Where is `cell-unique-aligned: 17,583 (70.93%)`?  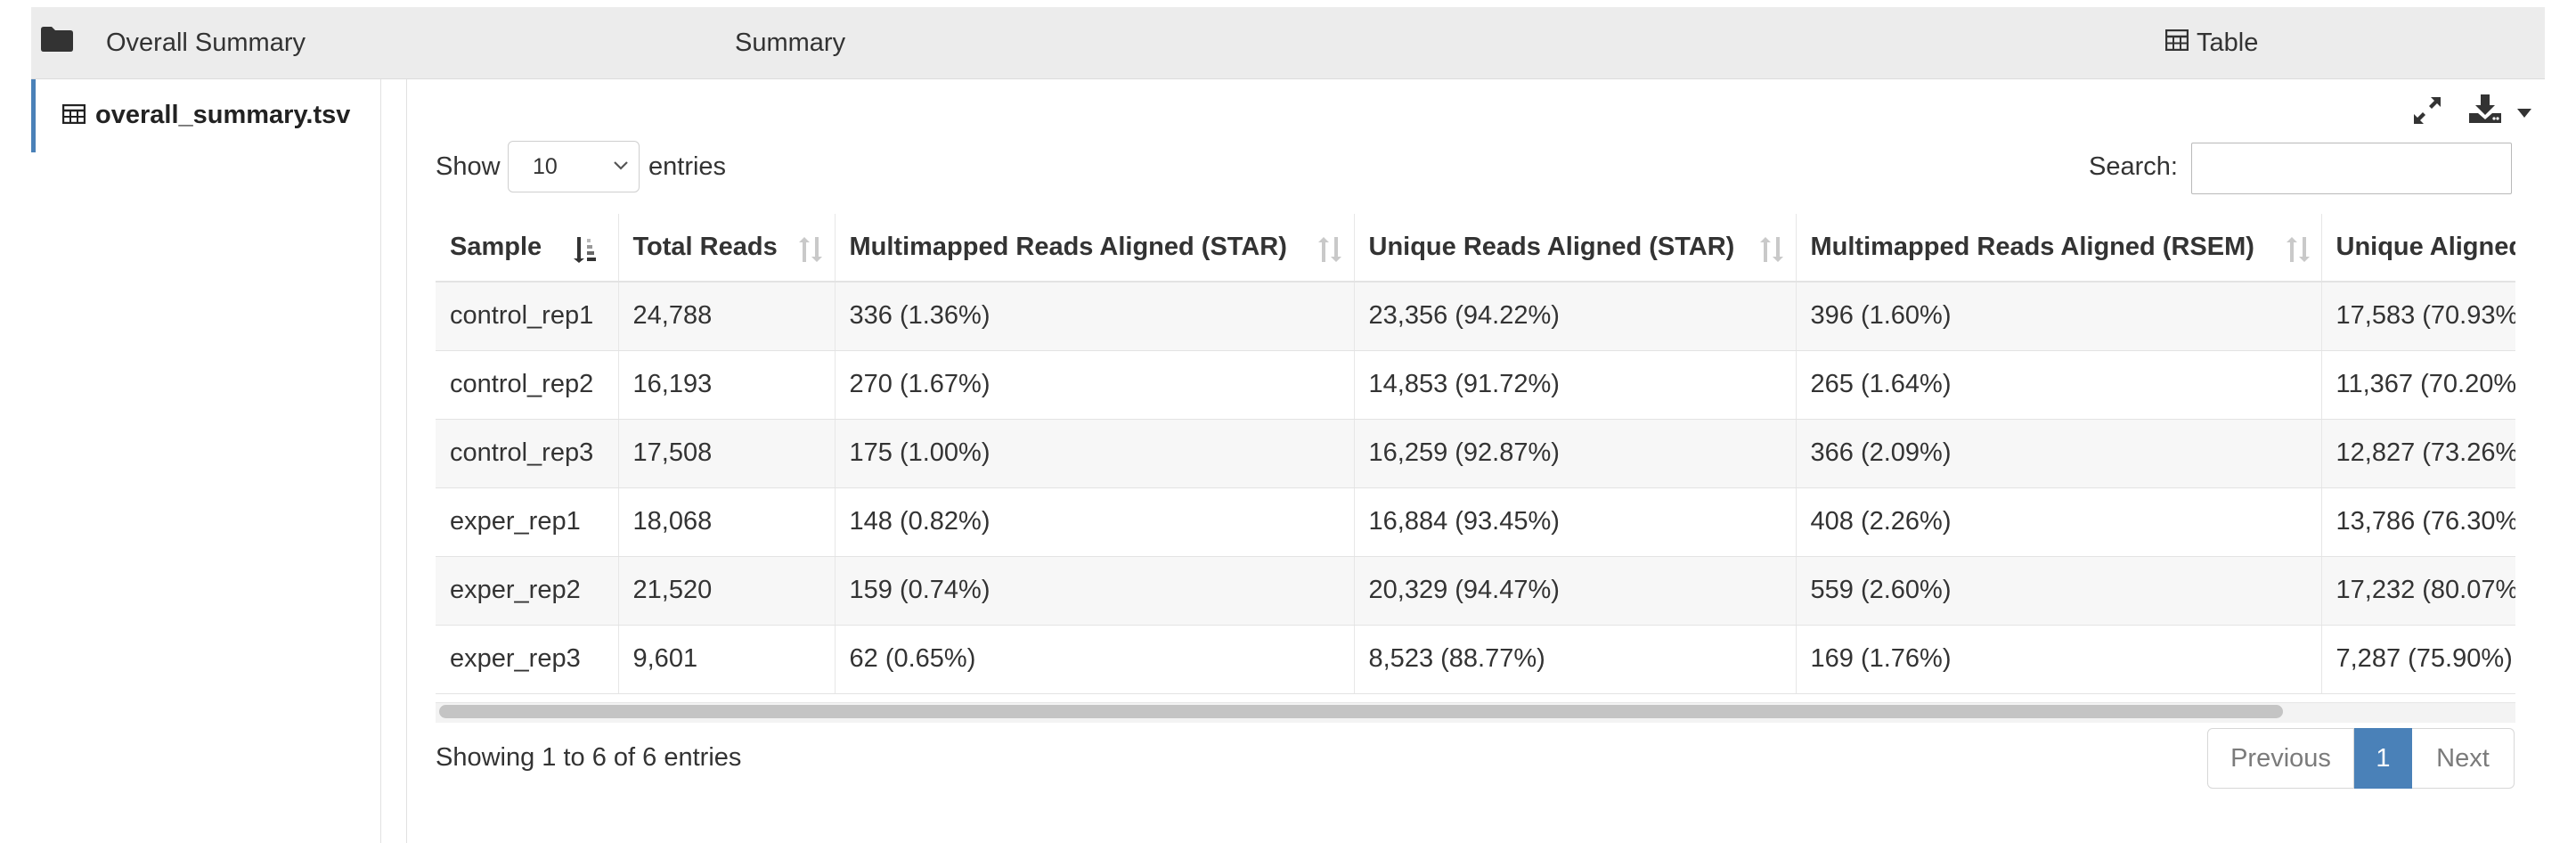 cell-unique-aligned: 17,583 (70.93%) is located at coordinates (2418, 316).